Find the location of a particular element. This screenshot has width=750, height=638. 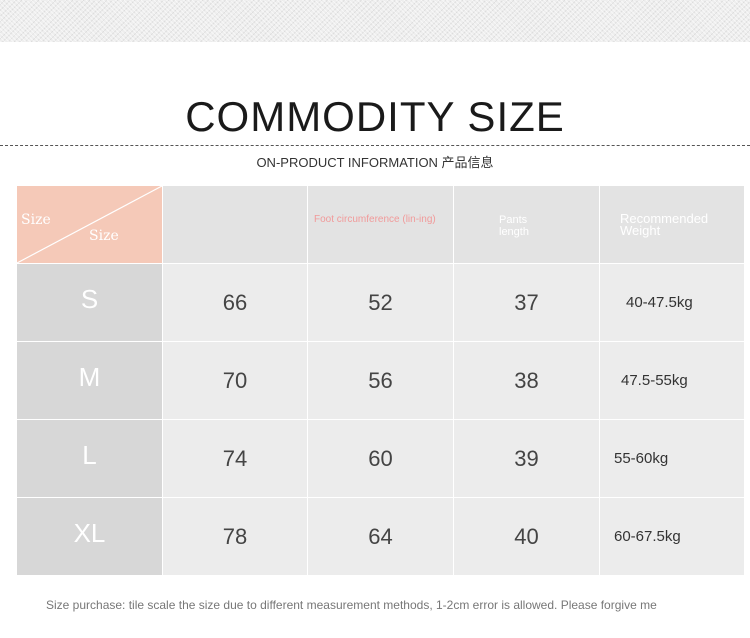

table-cell: 78 is located at coordinates (235, 537).